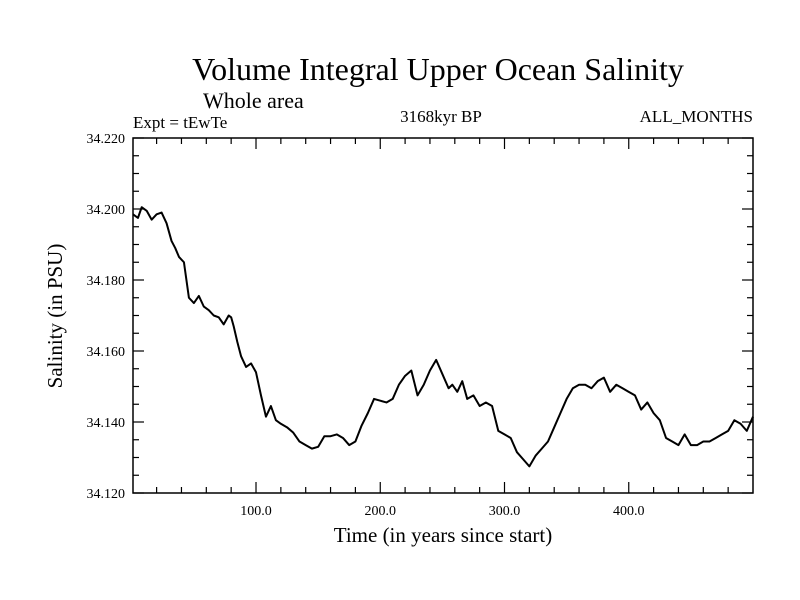  Describe the element at coordinates (106, 281) in the screenshot. I see `y-tick-label: 34.180` at that location.